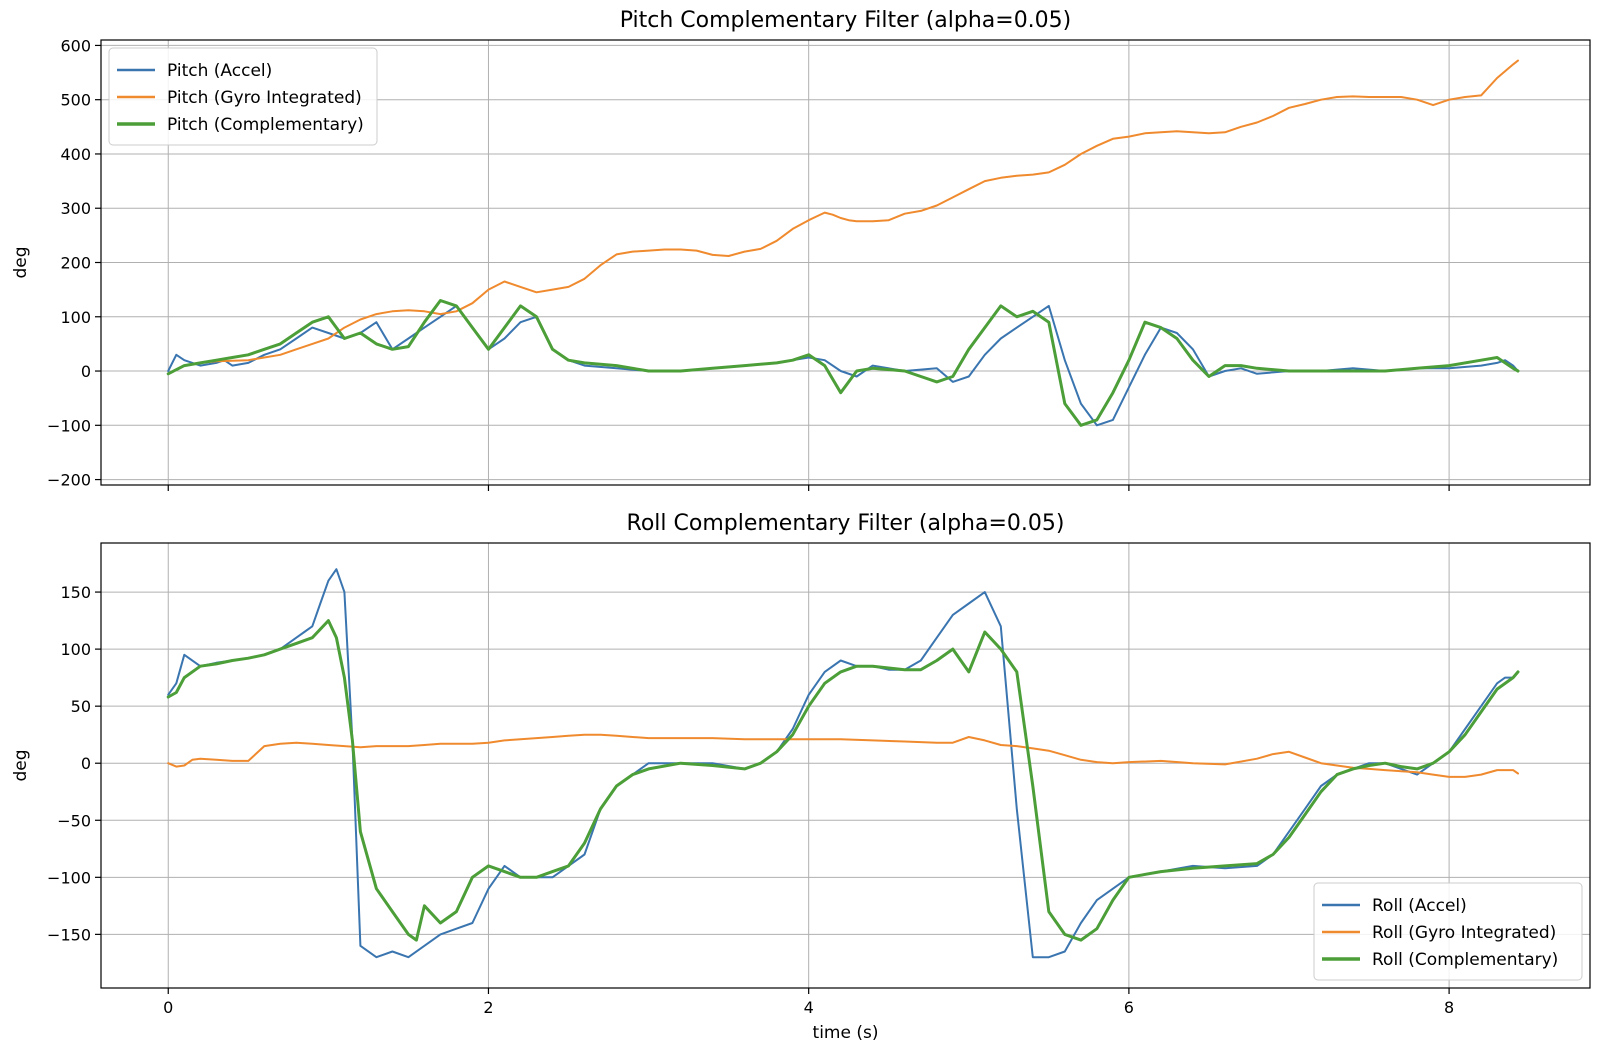  What do you see at coordinates (846, 523) in the screenshot?
I see `chart-title: Roll Complementary Filter (alpha=0.05)` at bounding box center [846, 523].